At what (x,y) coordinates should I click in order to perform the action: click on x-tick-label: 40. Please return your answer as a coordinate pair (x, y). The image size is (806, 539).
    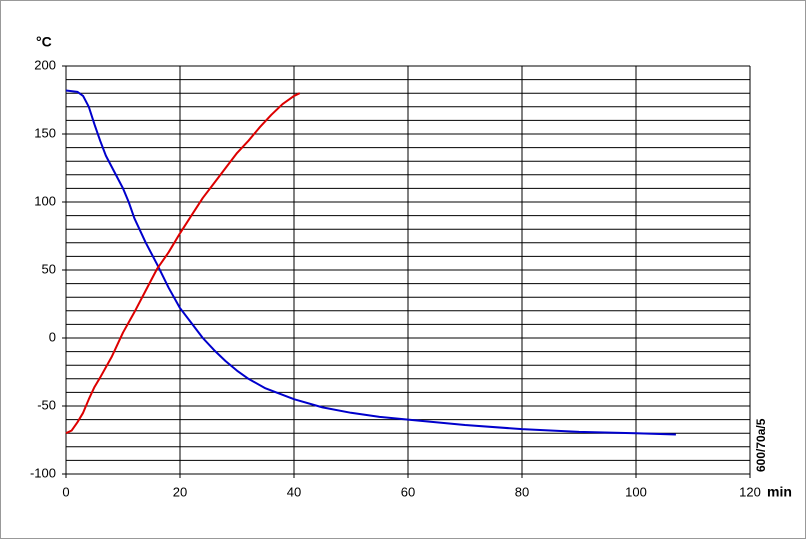
    Looking at the image, I should click on (294, 491).